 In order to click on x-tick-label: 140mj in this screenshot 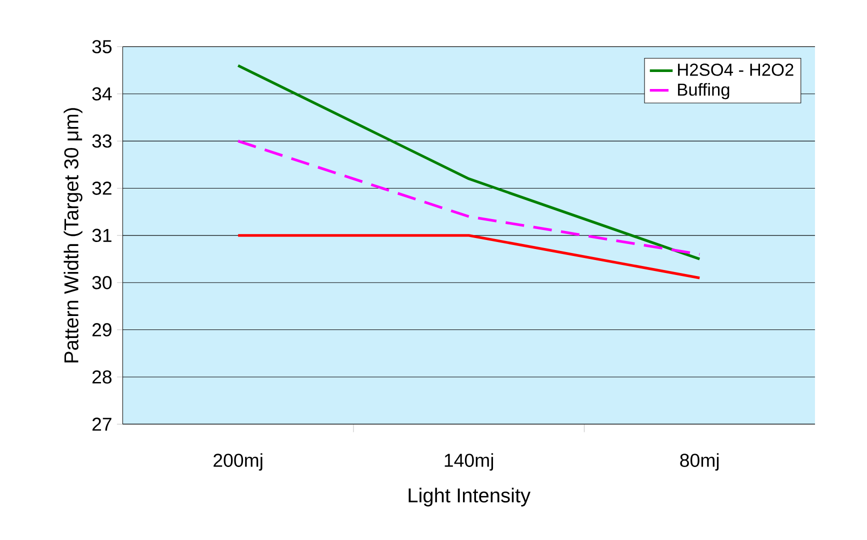, I will do `click(469, 462)`.